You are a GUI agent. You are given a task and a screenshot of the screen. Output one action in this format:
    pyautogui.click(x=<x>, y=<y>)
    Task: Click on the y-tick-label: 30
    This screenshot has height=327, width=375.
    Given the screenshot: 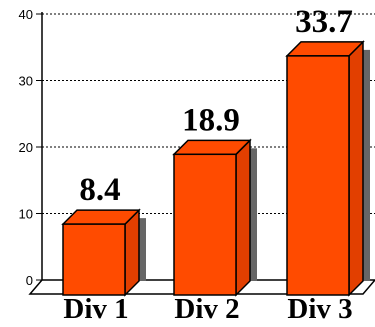 What is the action you would take?
    pyautogui.click(x=26, y=81)
    